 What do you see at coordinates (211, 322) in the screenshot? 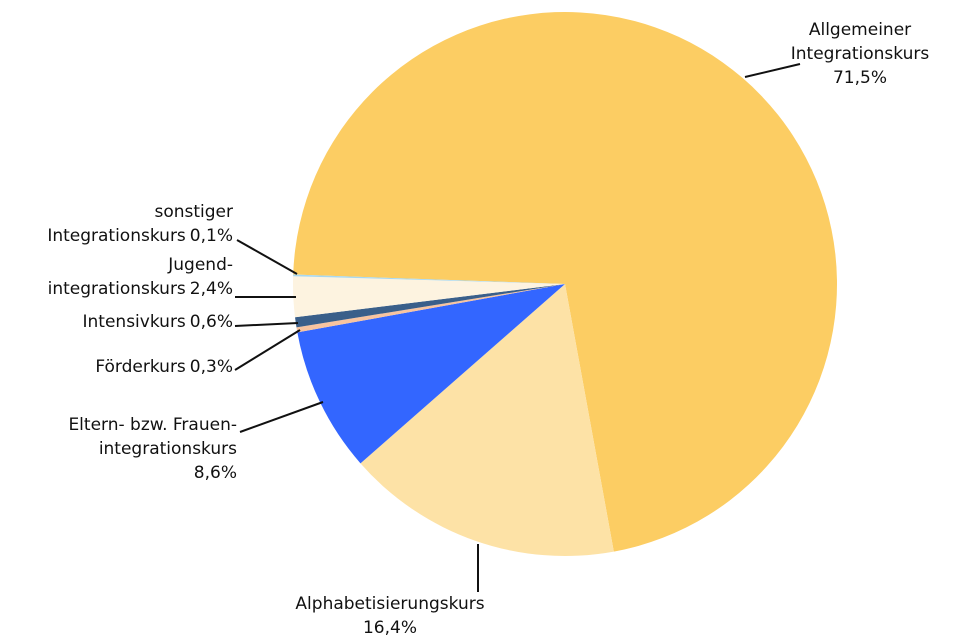
I see `value-label: 0,6%` at bounding box center [211, 322].